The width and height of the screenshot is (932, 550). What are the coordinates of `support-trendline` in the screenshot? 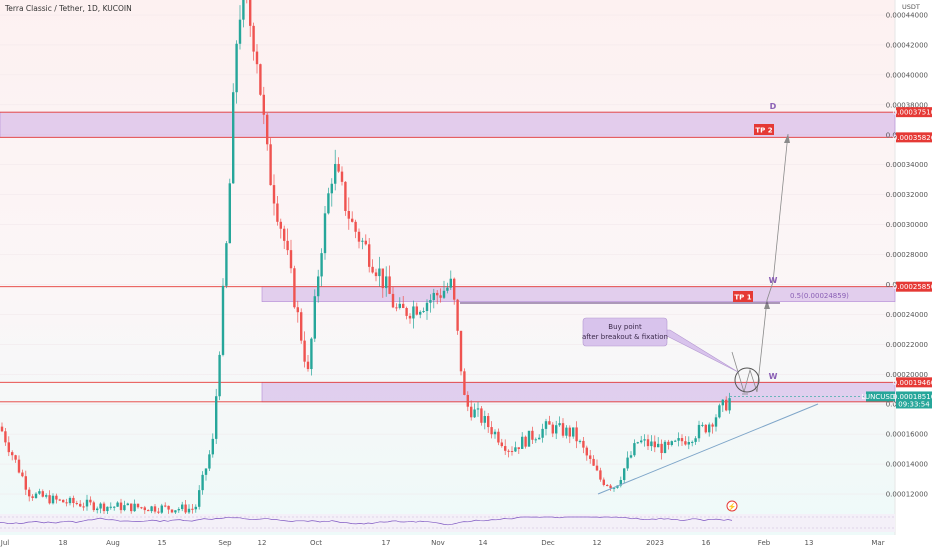 It's located at (708, 449).